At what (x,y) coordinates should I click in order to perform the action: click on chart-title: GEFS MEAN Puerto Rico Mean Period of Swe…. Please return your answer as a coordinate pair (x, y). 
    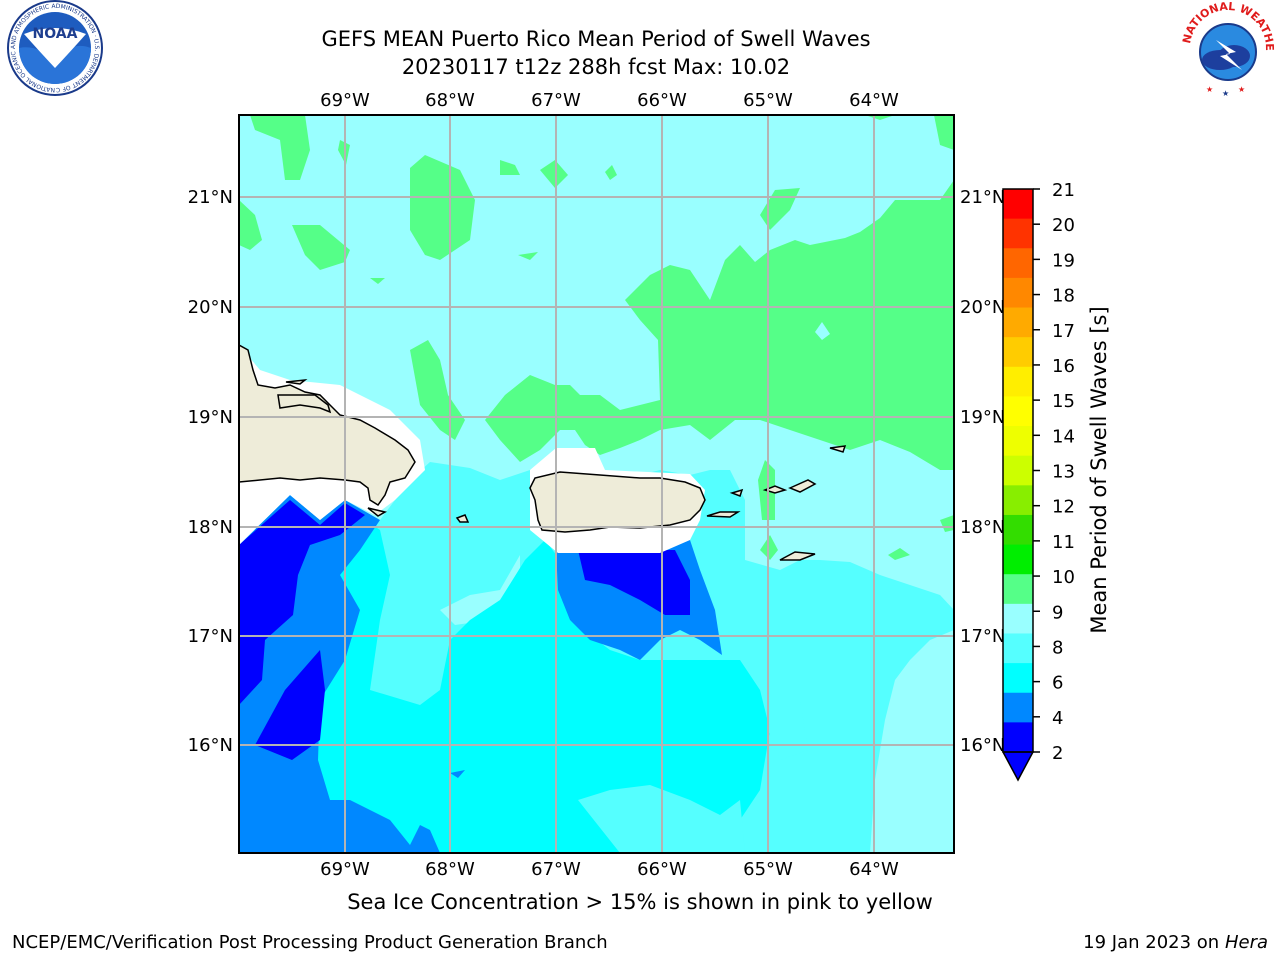
    Looking at the image, I should click on (596, 39).